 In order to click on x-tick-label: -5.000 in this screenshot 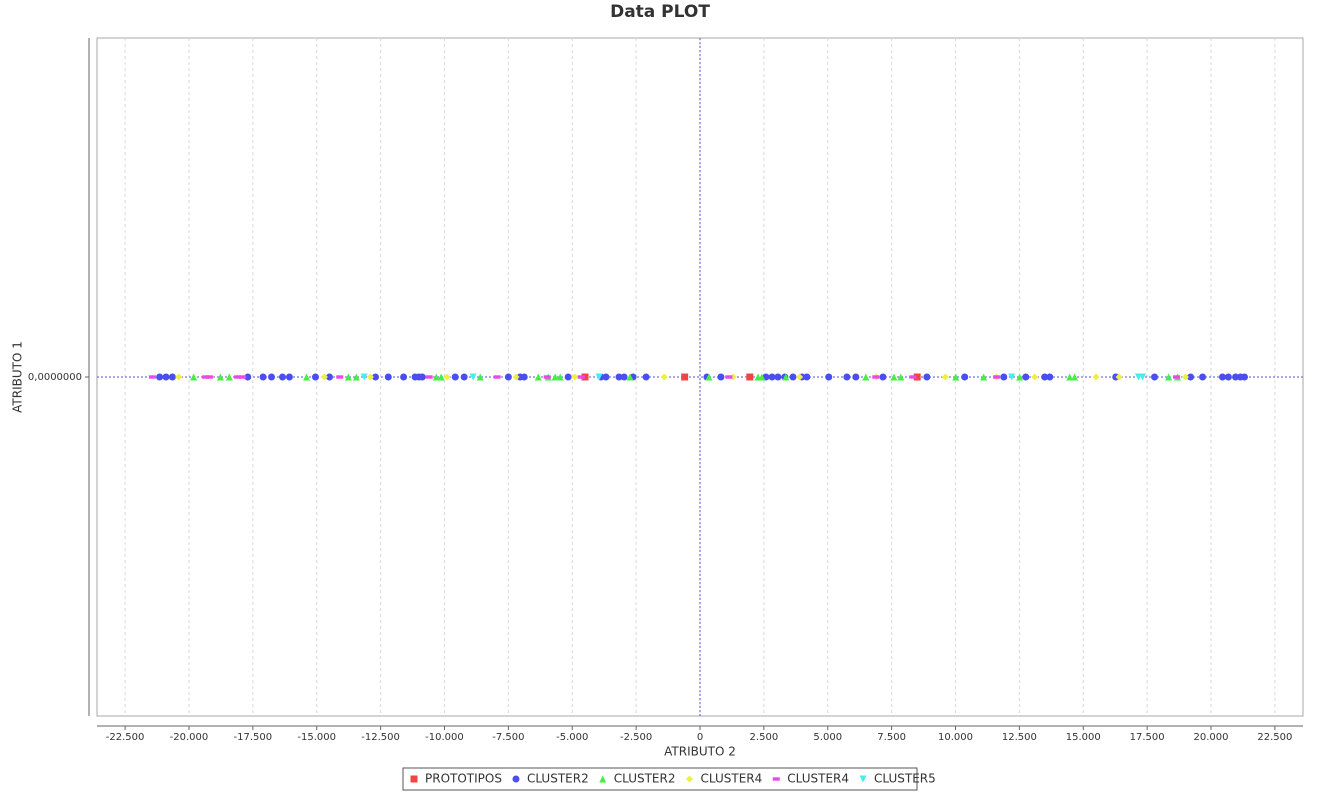, I will do `click(572, 737)`.